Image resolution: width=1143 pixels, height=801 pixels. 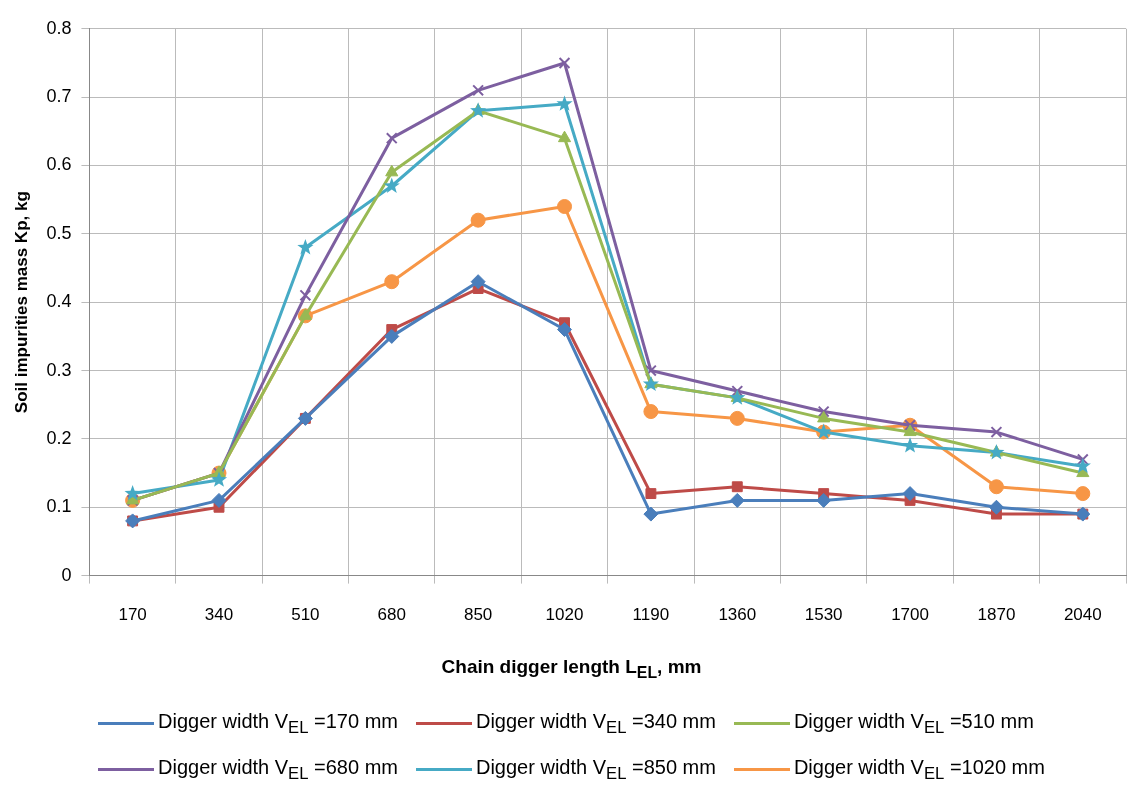 I want to click on y-tick-label: 0.7, so click(x=59, y=96).